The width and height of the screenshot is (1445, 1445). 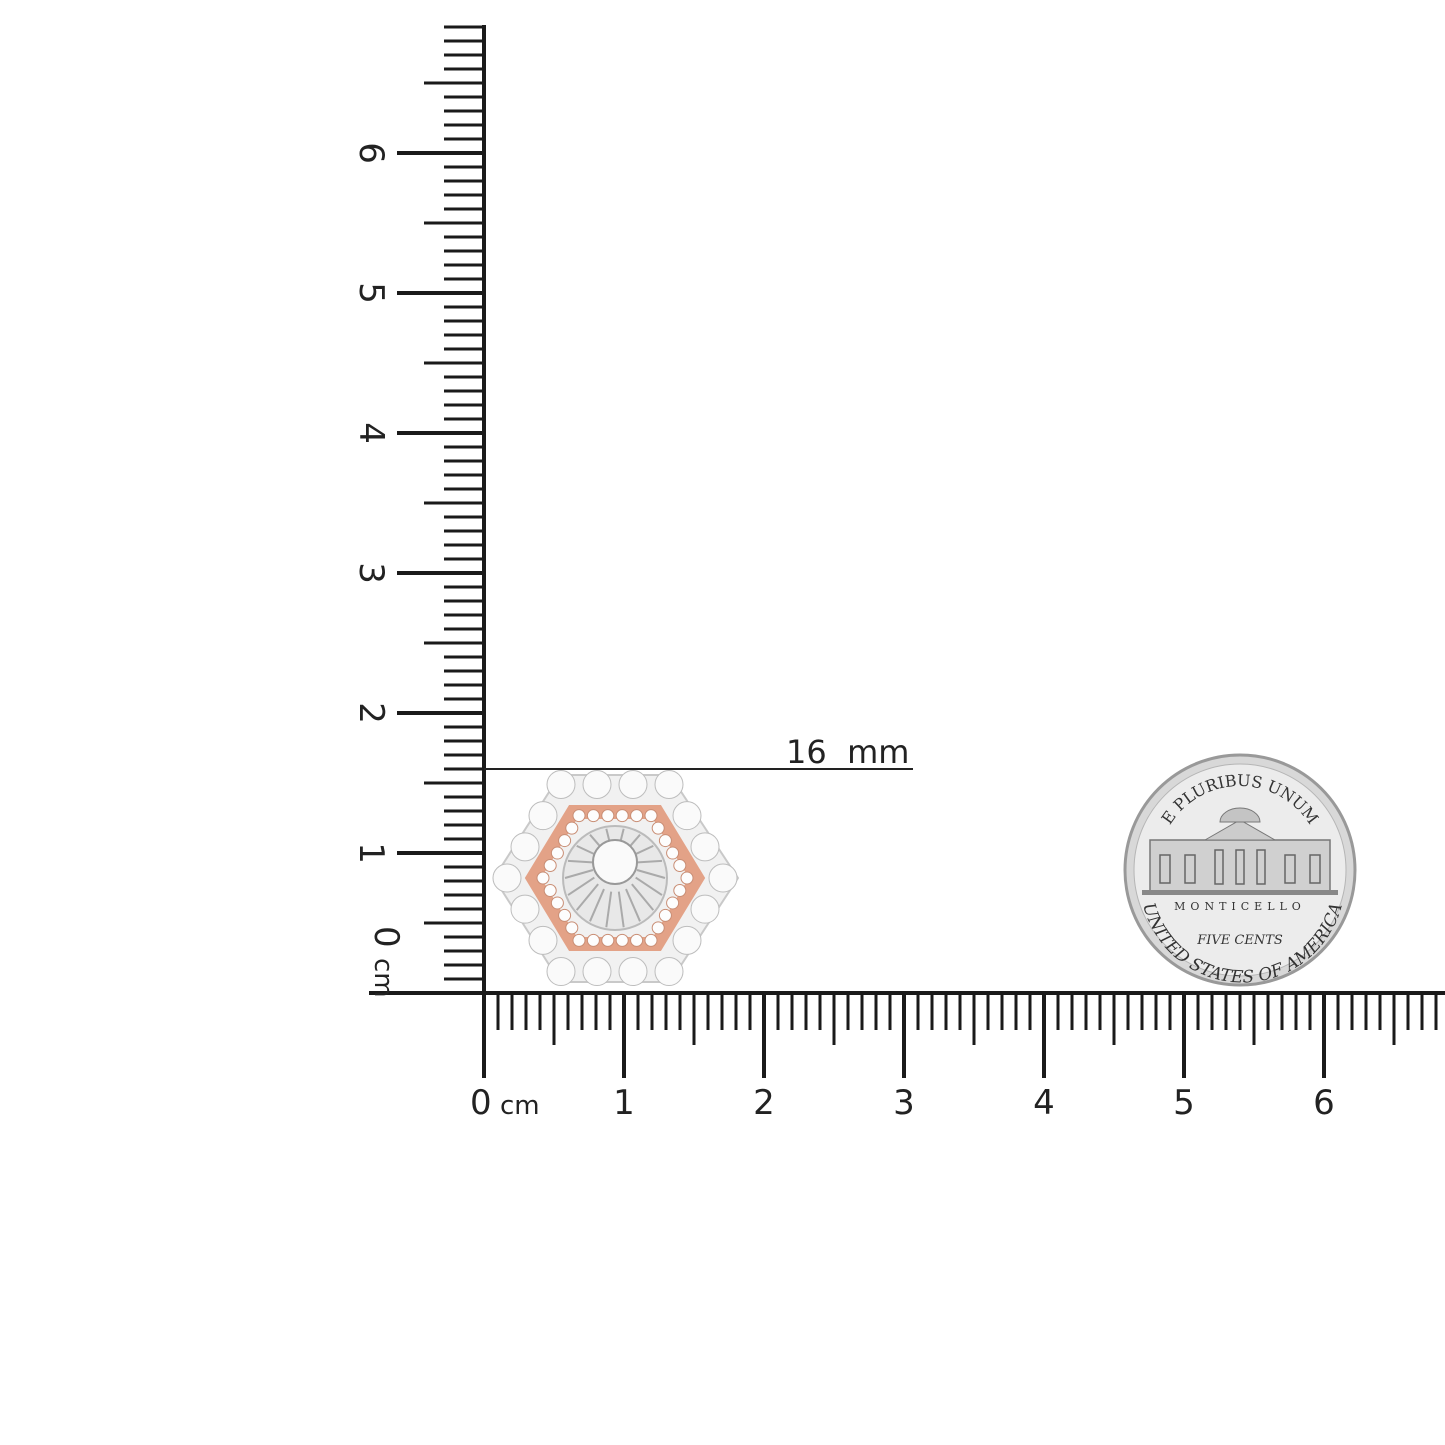 What do you see at coordinates (616, 878) in the screenshot?
I see `earring-image` at bounding box center [616, 878].